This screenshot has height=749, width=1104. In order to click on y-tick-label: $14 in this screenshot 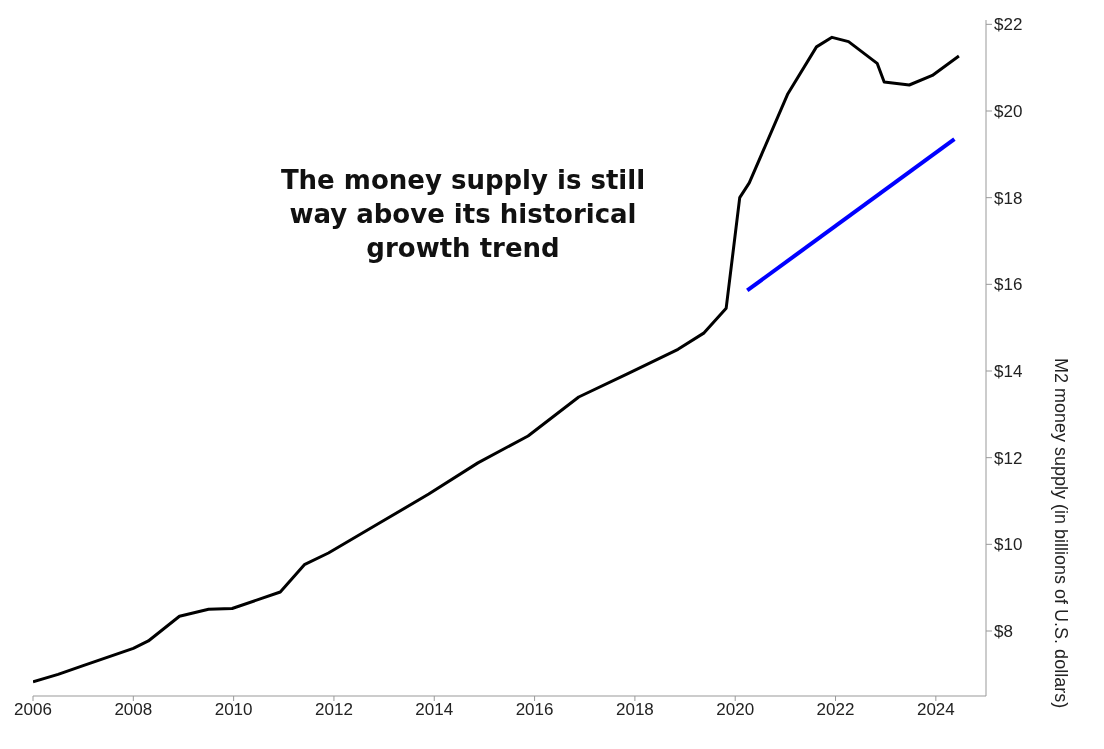, I will do `click(1008, 372)`.